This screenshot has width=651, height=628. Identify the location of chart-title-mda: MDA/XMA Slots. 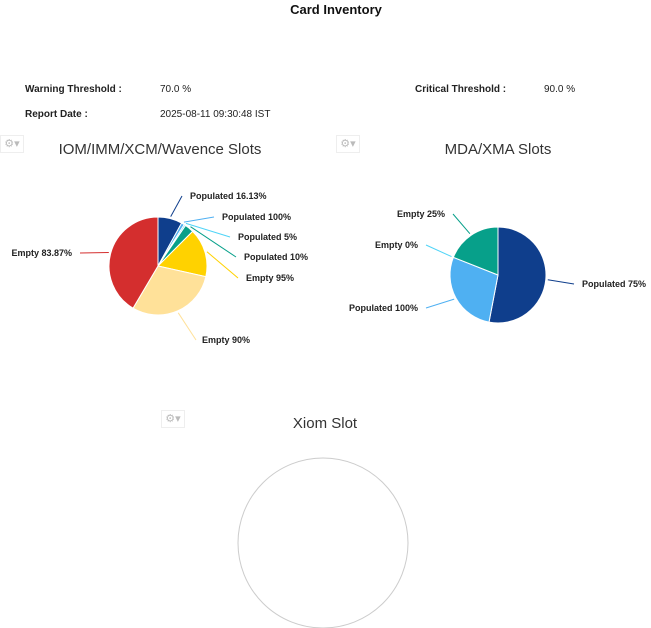
(498, 149).